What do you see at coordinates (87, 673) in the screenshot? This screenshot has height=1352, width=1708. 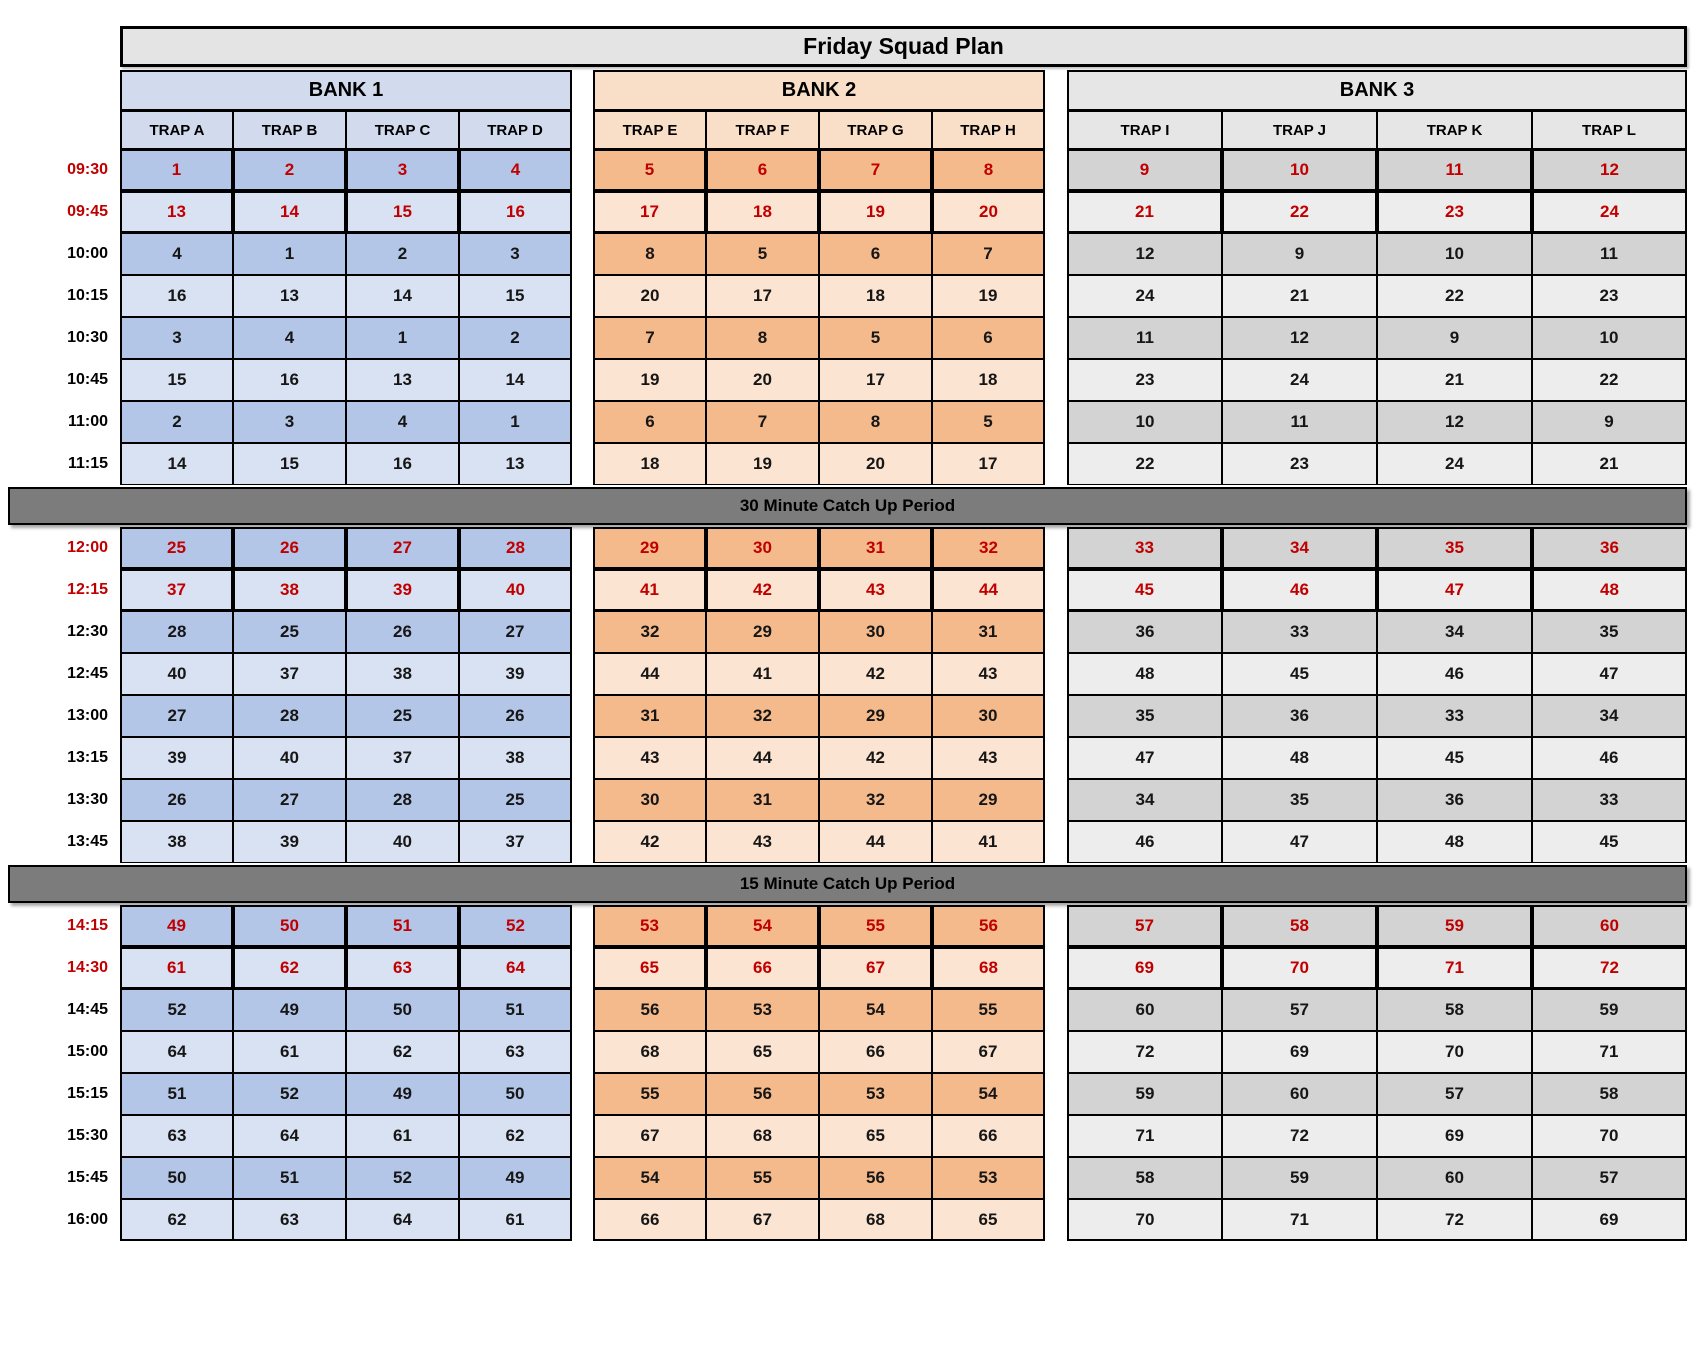 I see `time-label: 12:45` at bounding box center [87, 673].